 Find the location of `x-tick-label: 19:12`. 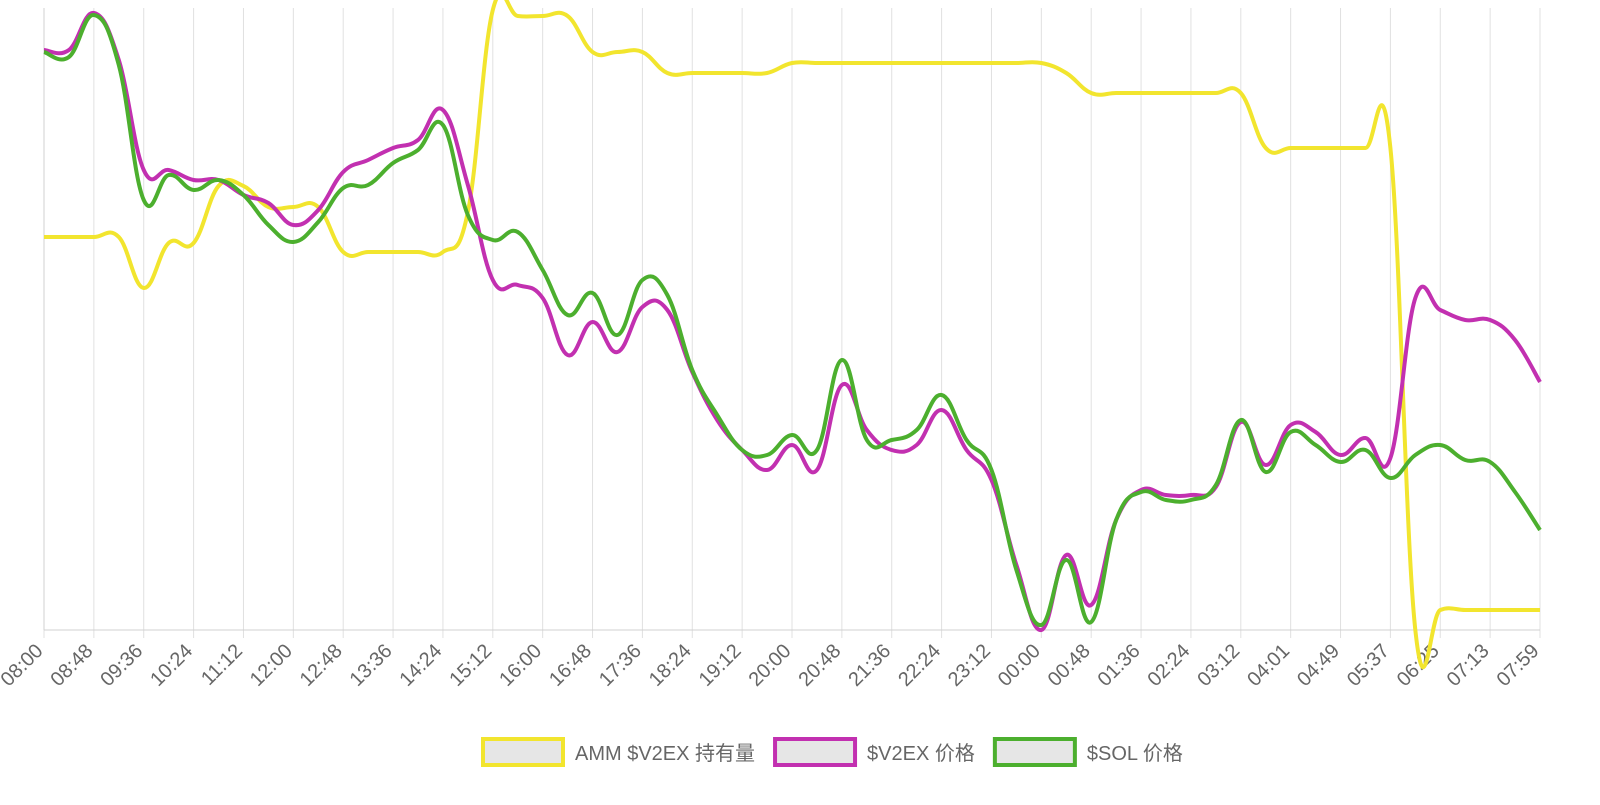

x-tick-label: 19:12 is located at coordinates (720, 665).